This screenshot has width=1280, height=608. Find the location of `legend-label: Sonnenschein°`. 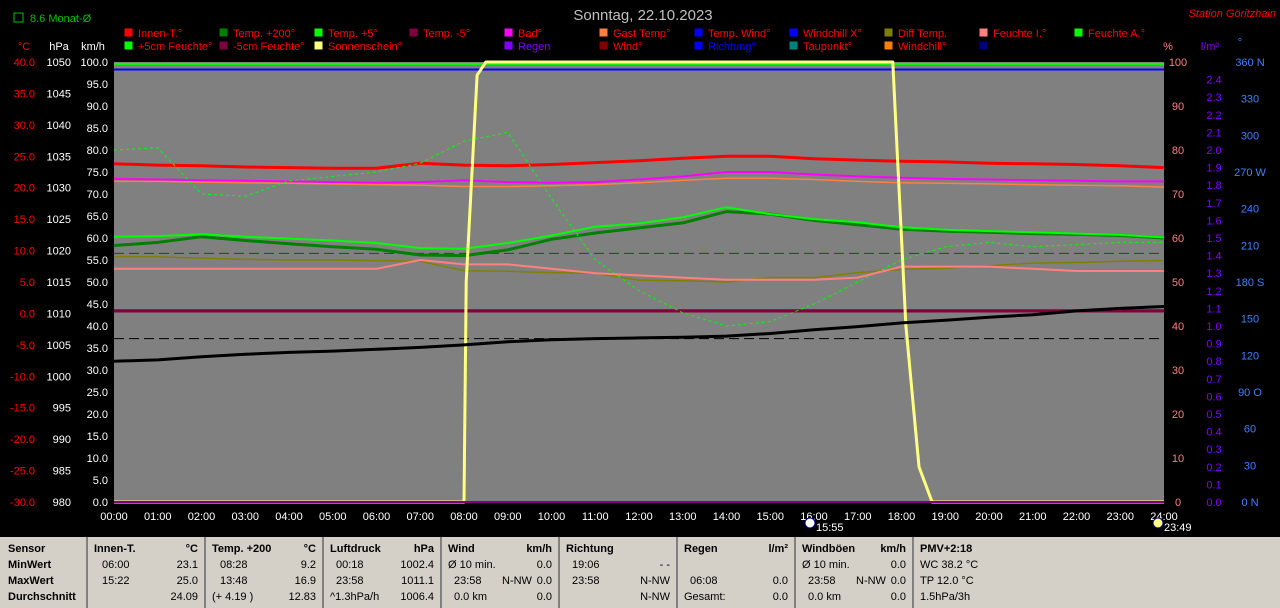

legend-label: Sonnenschein° is located at coordinates (365, 47).